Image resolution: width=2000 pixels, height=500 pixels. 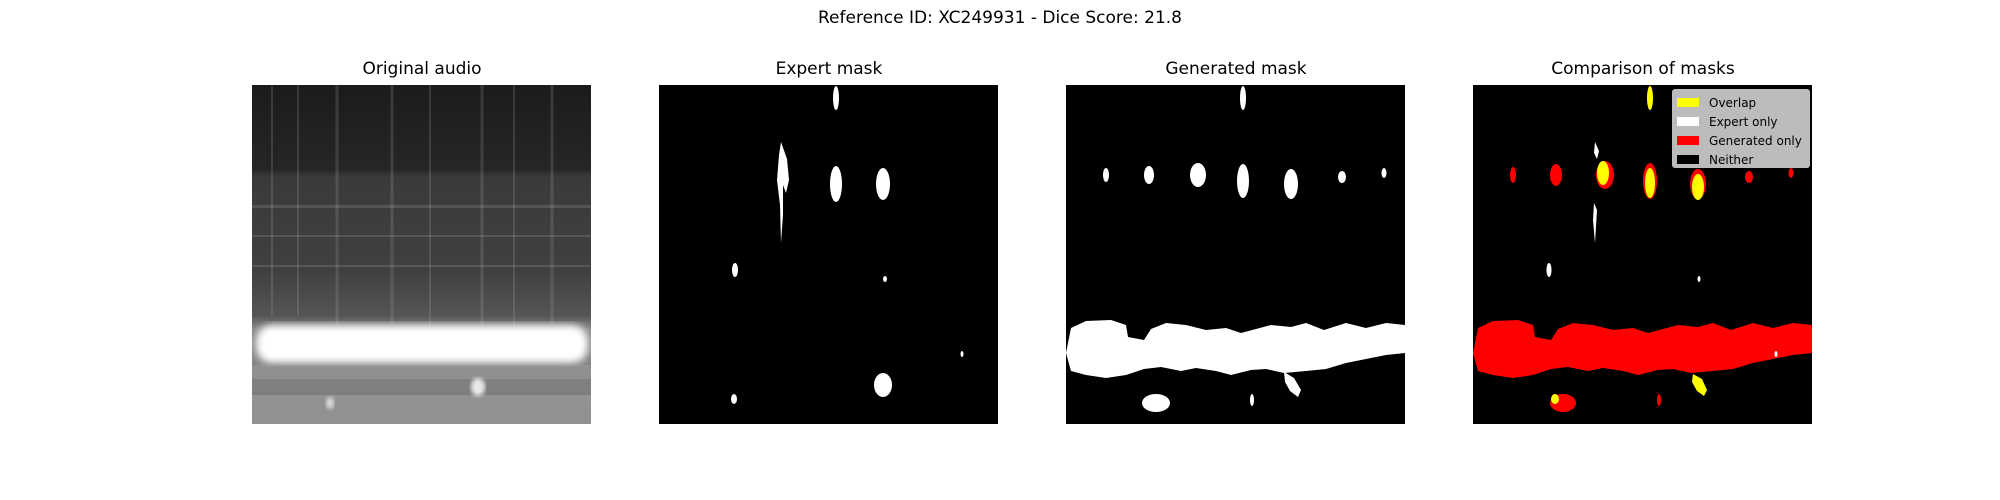 I want to click on panel-title-expert-mask: Expert mask, so click(x=829, y=69).